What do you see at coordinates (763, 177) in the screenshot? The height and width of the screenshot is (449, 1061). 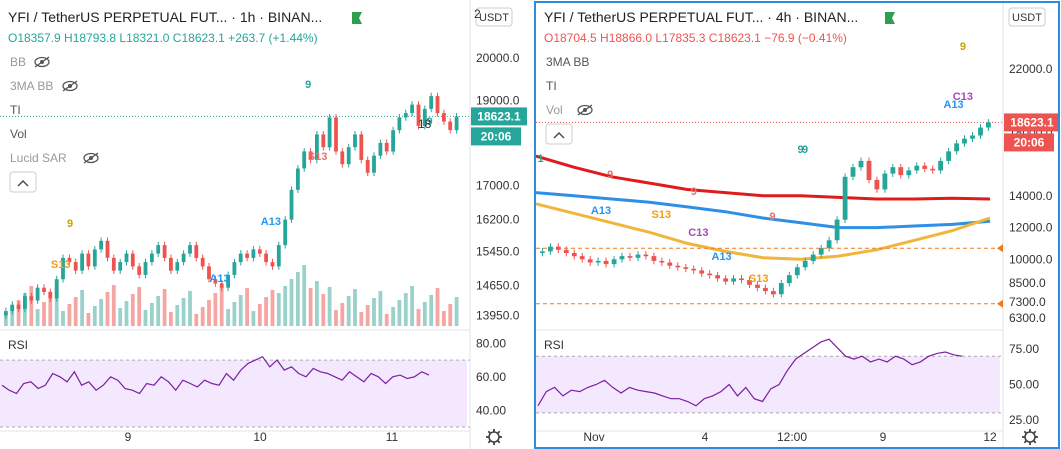 I see `moving-average-line` at bounding box center [763, 177].